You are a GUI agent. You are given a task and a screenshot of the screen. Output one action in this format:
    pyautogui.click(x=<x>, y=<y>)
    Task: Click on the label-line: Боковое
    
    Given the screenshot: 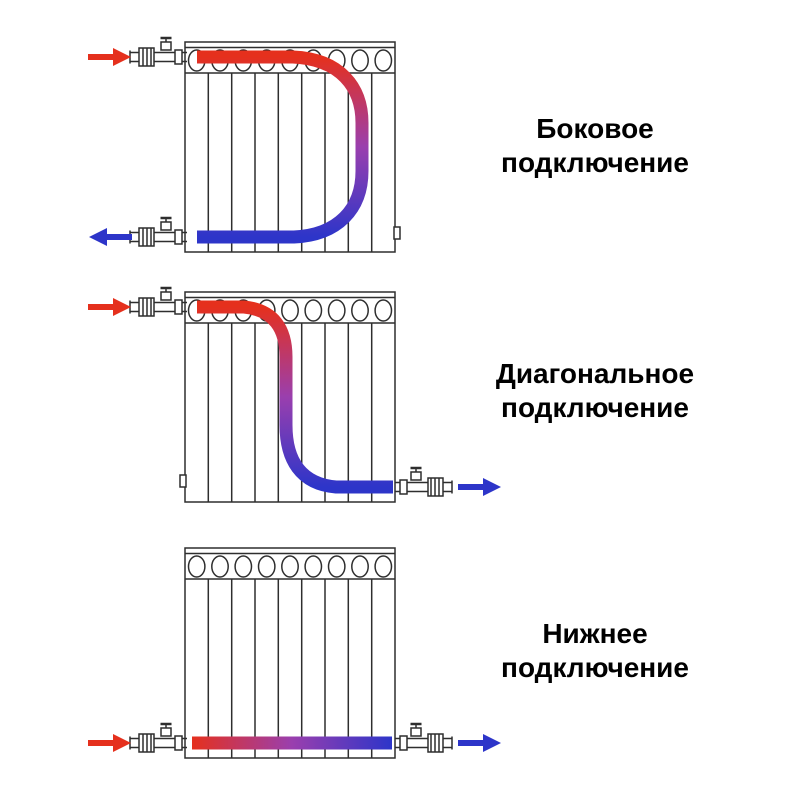 What is the action you would take?
    pyautogui.click(x=595, y=128)
    